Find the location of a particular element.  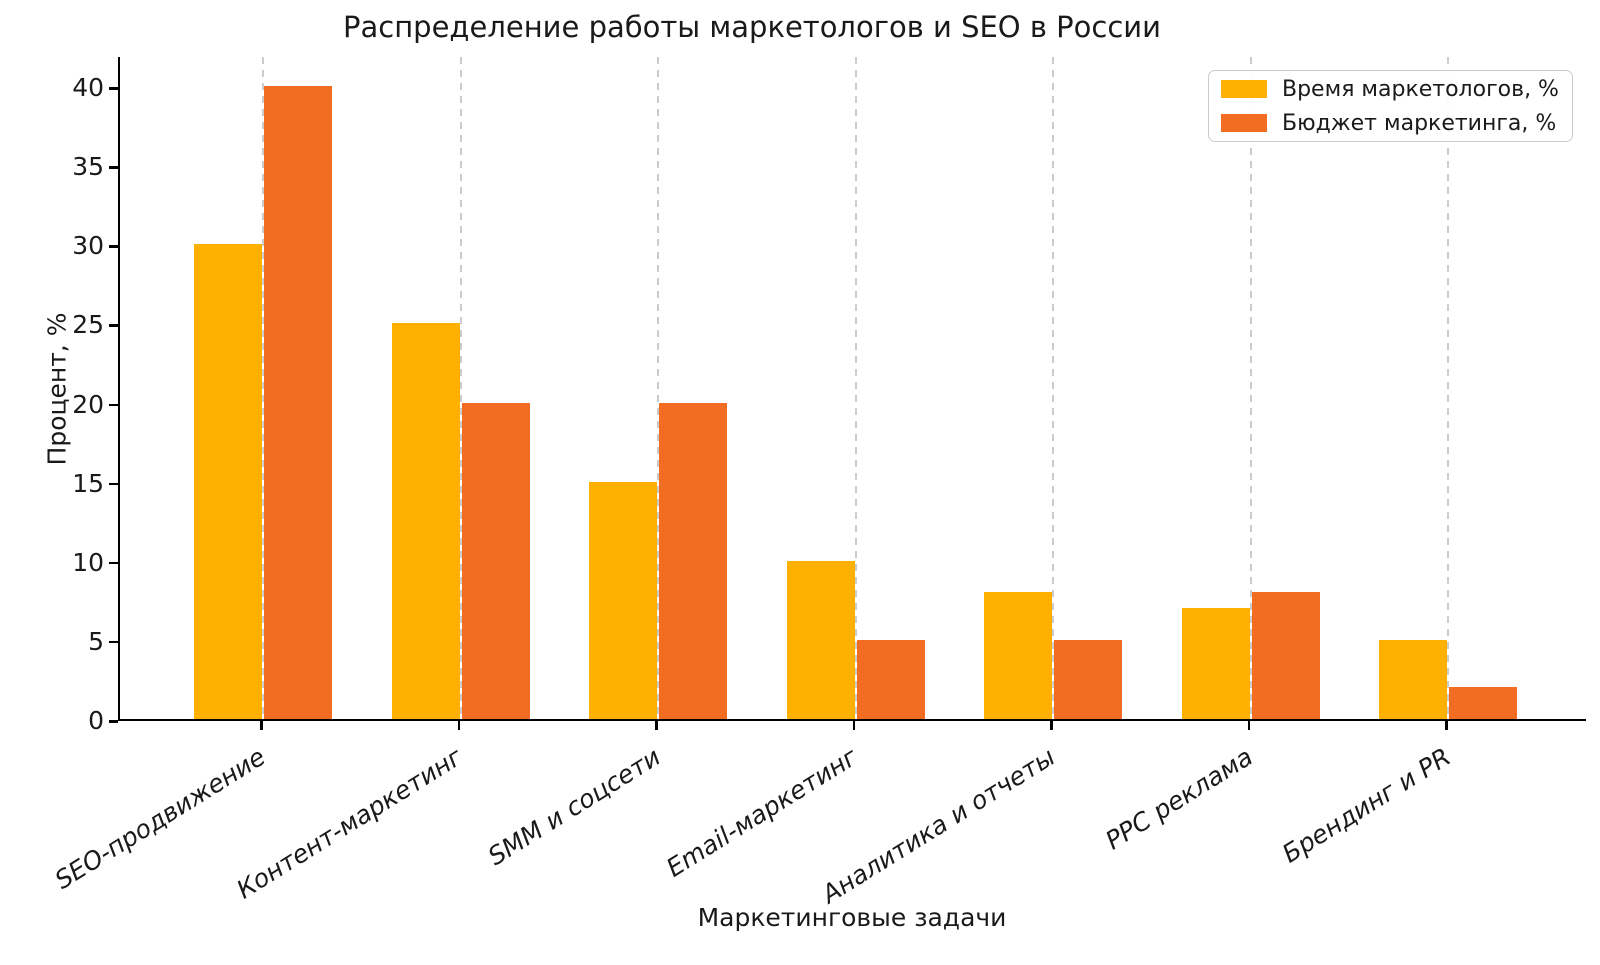

x-category-label: PPC реклама is located at coordinates (1179, 799).